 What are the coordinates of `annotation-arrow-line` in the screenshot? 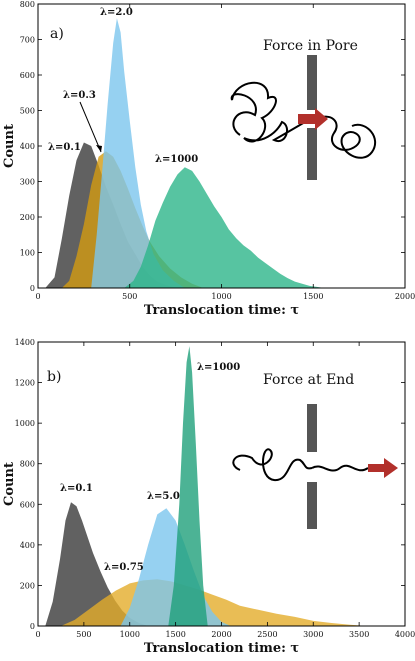 It's located at (90, 127).